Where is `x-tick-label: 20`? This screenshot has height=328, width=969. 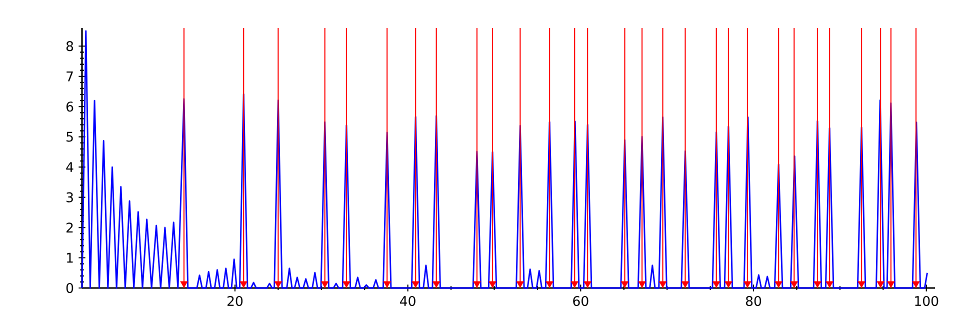
x-tick-label: 20 is located at coordinates (235, 301).